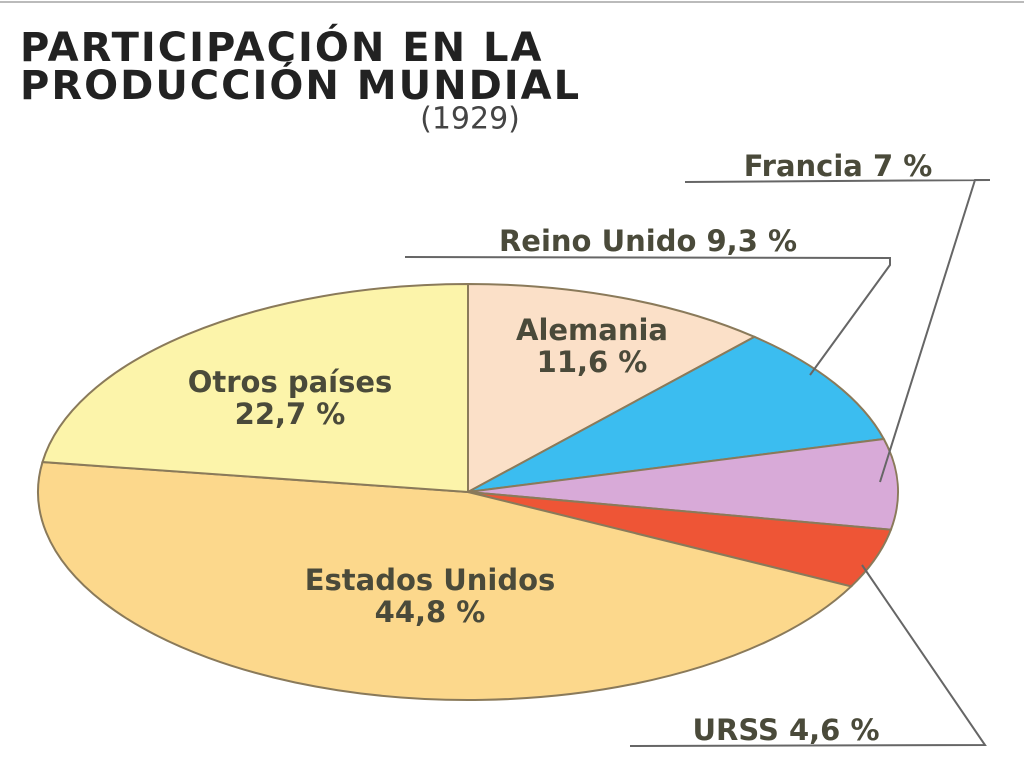  I want to click on chart-title: PARTICIPACIÓN EN LA, so click(281, 47).